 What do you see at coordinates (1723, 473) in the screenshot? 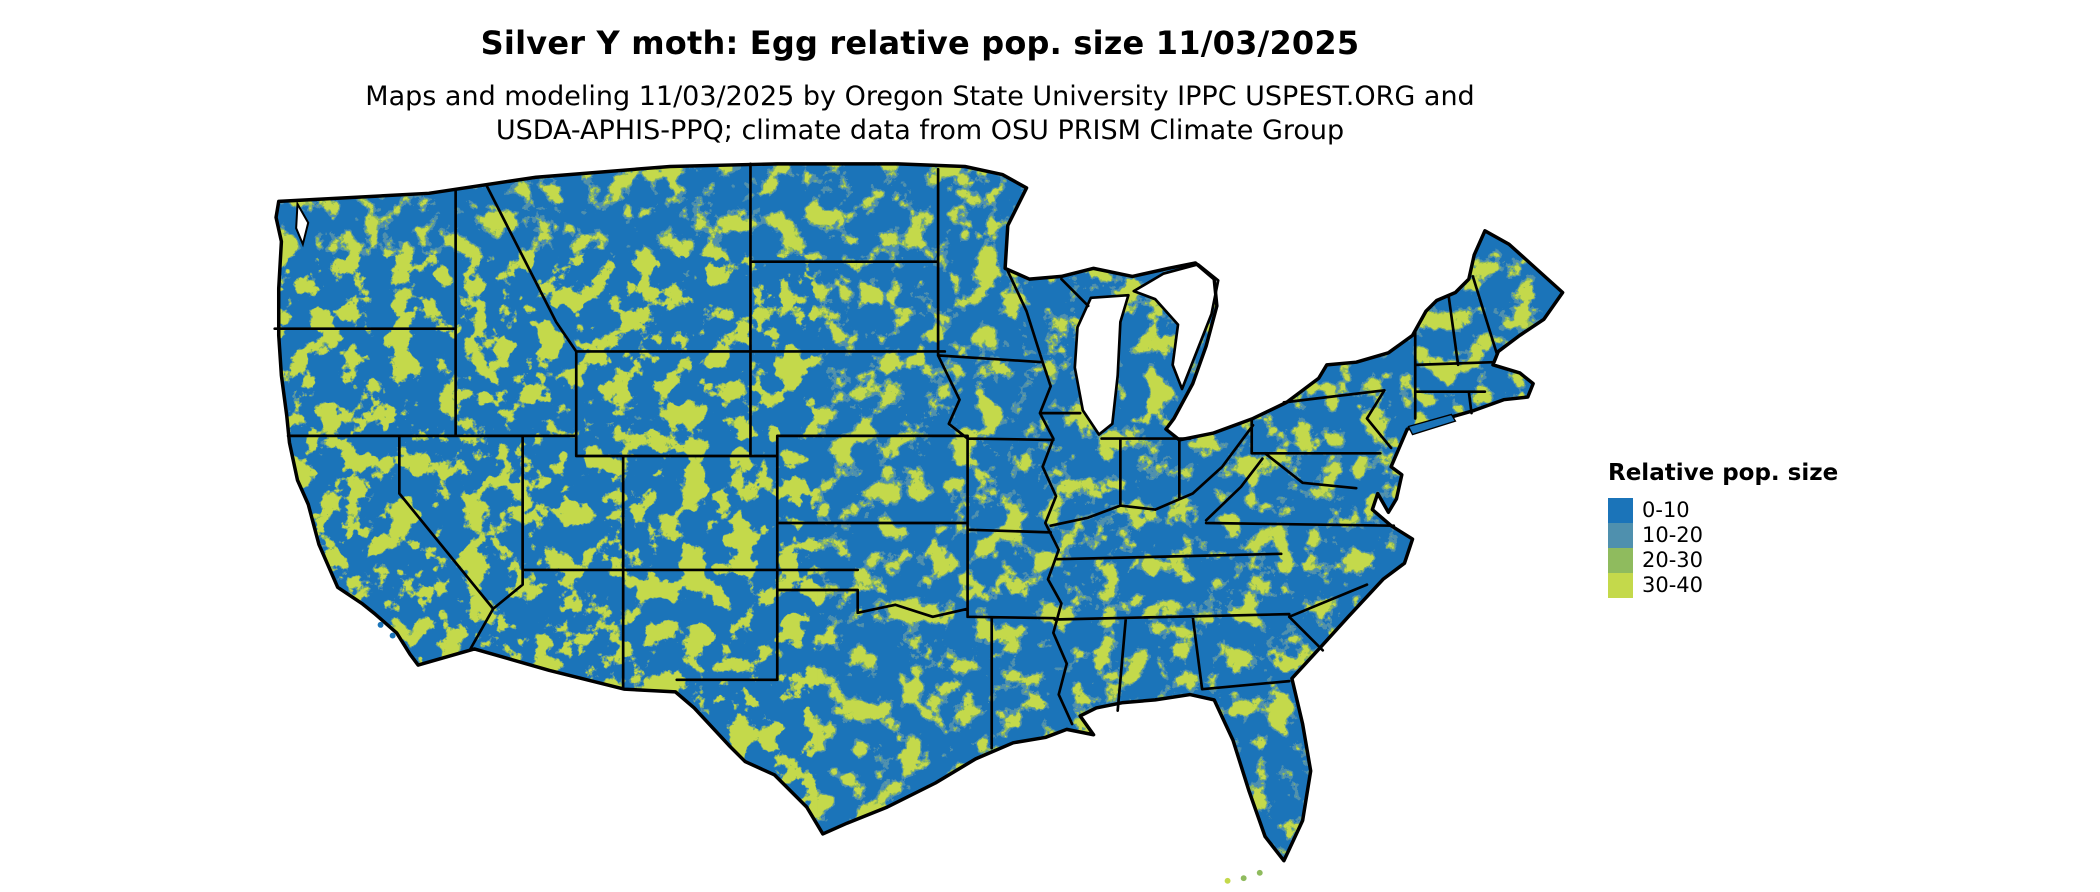
I see `legend-title: Relative pop. size` at bounding box center [1723, 473].